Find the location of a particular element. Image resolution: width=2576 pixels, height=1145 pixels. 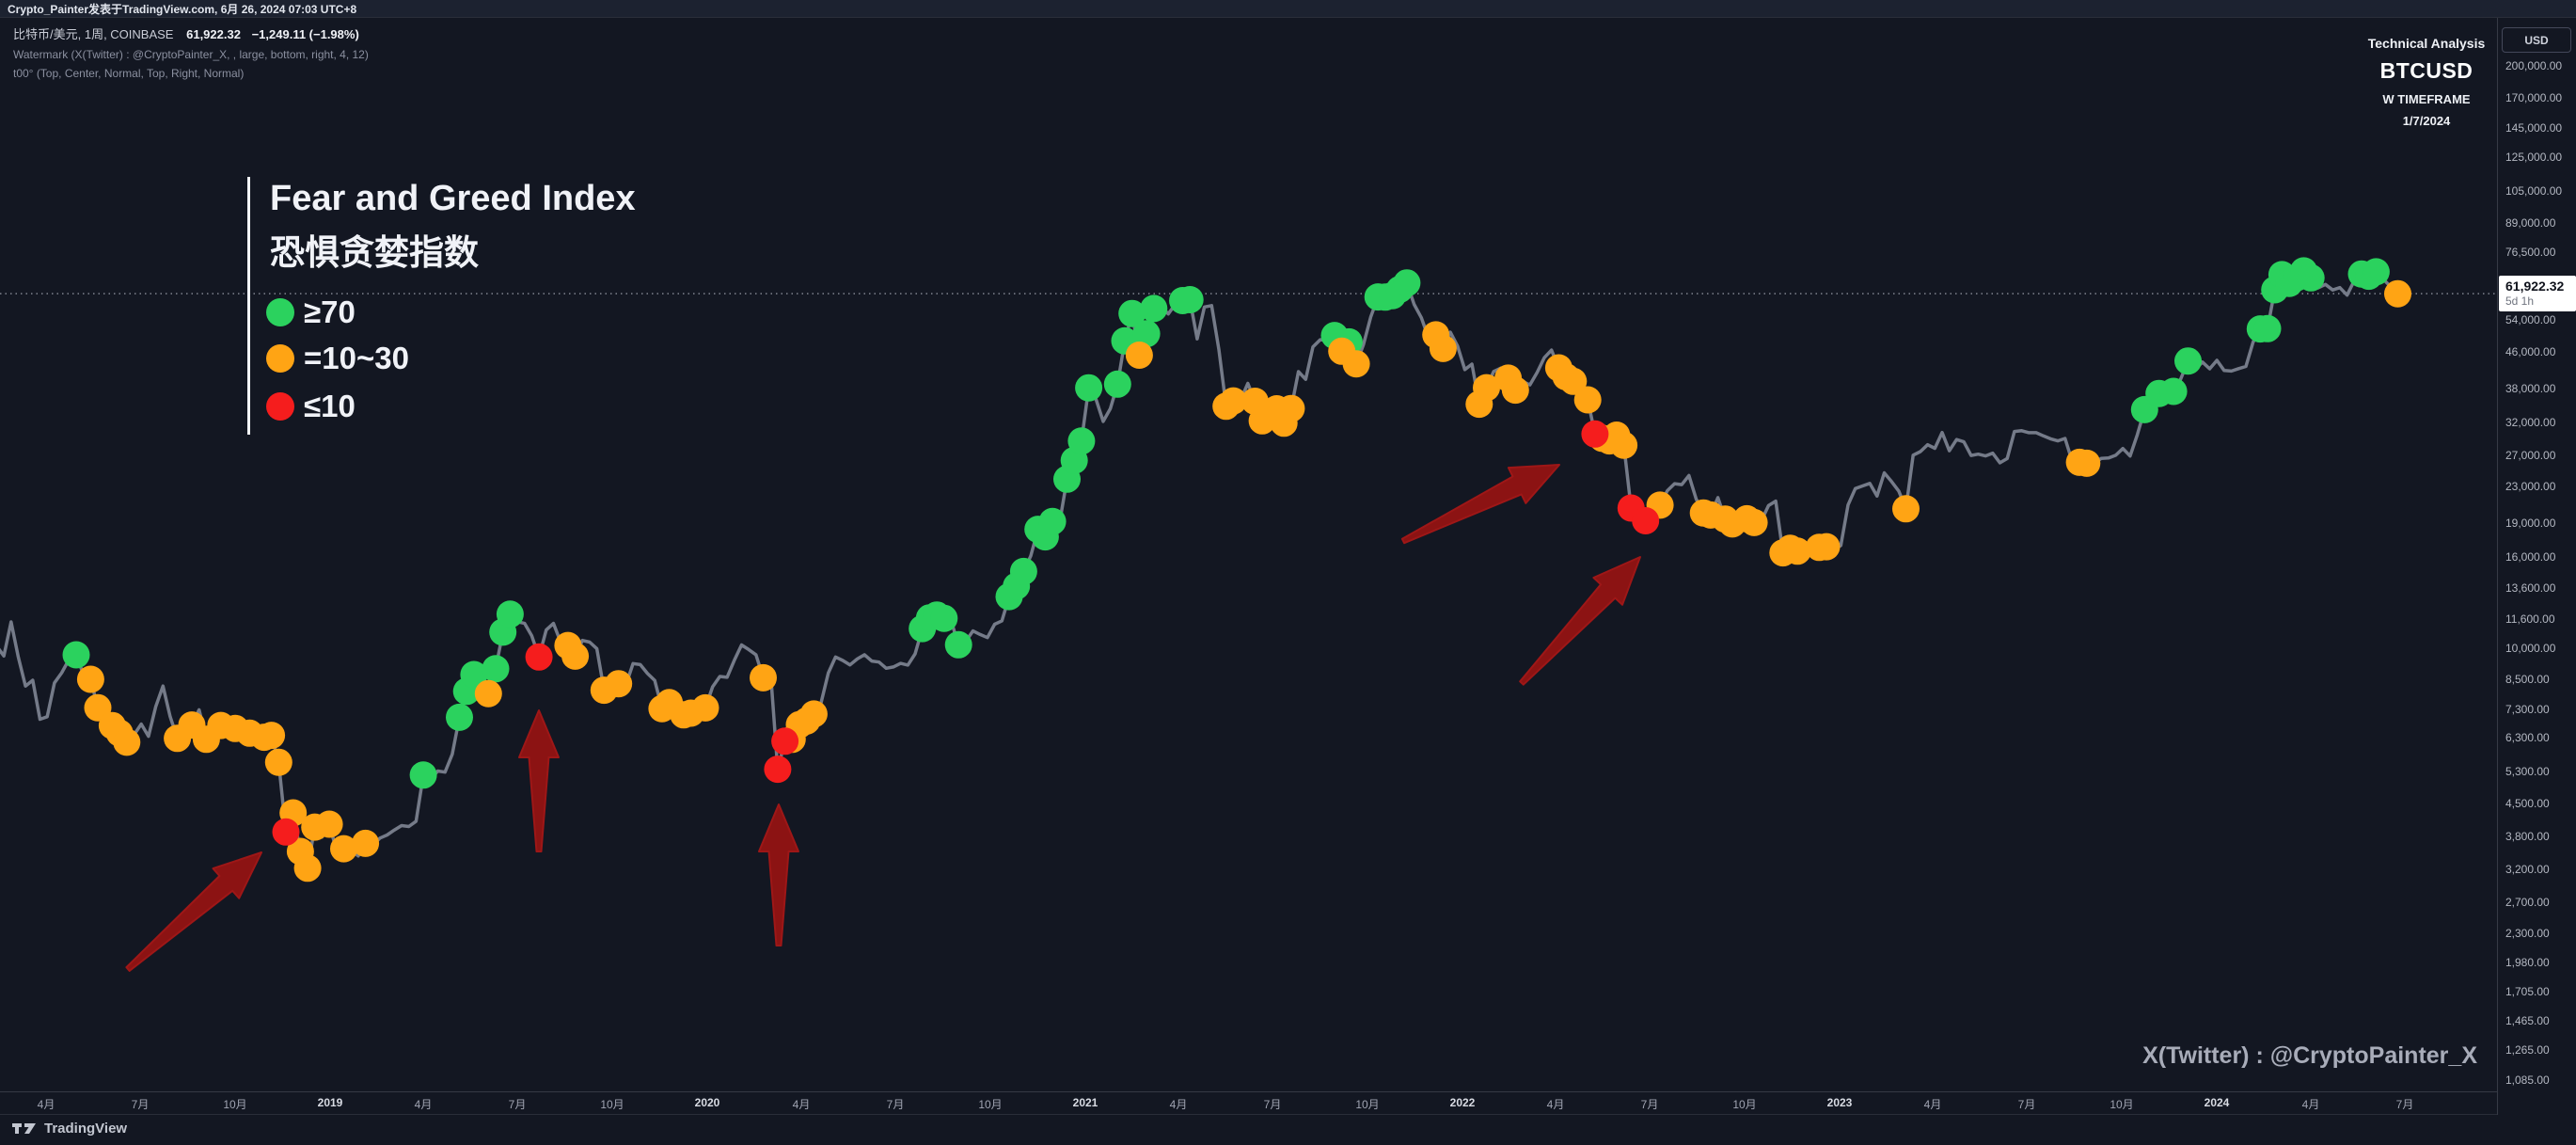

price-tick: 27,000.00 is located at coordinates (2530, 455).